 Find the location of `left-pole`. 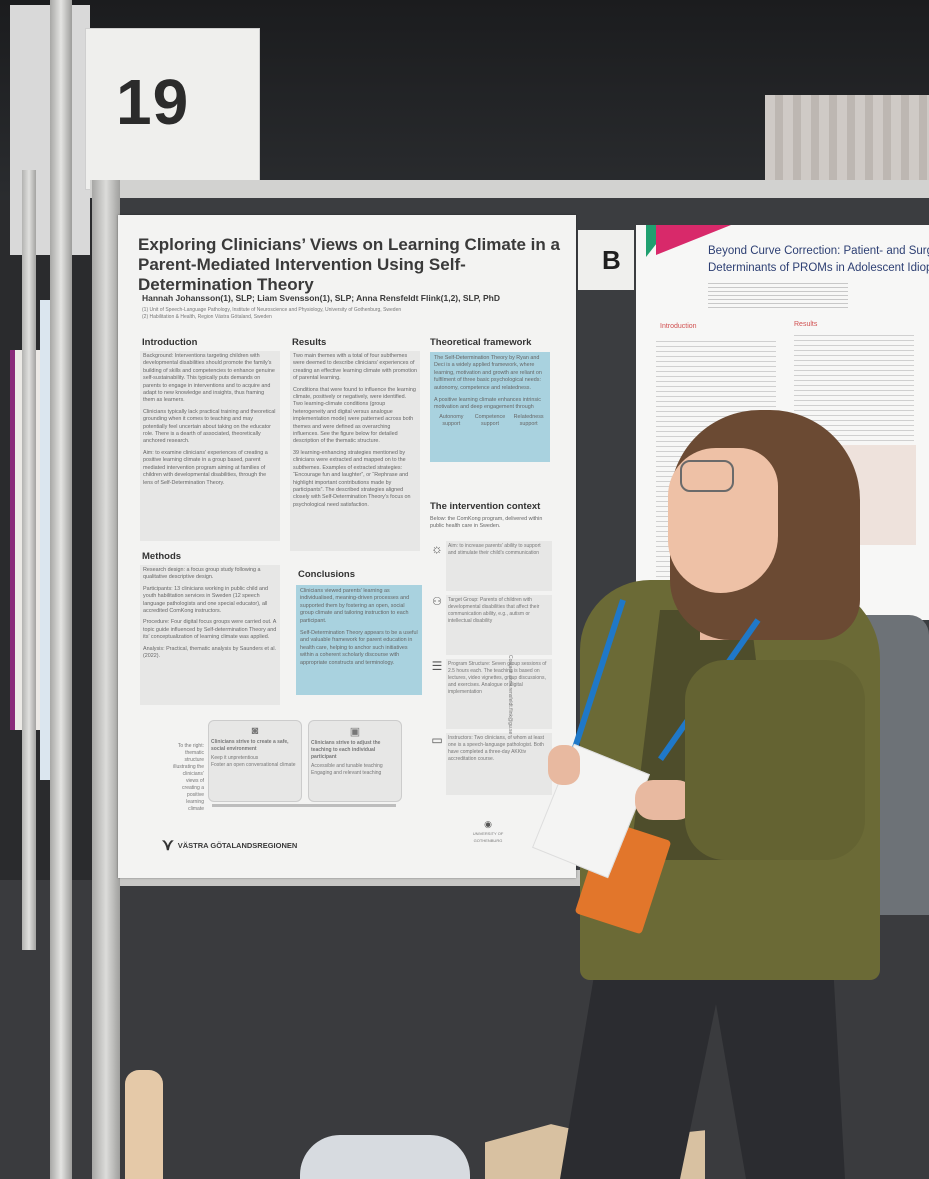

left-pole is located at coordinates (61, 589).